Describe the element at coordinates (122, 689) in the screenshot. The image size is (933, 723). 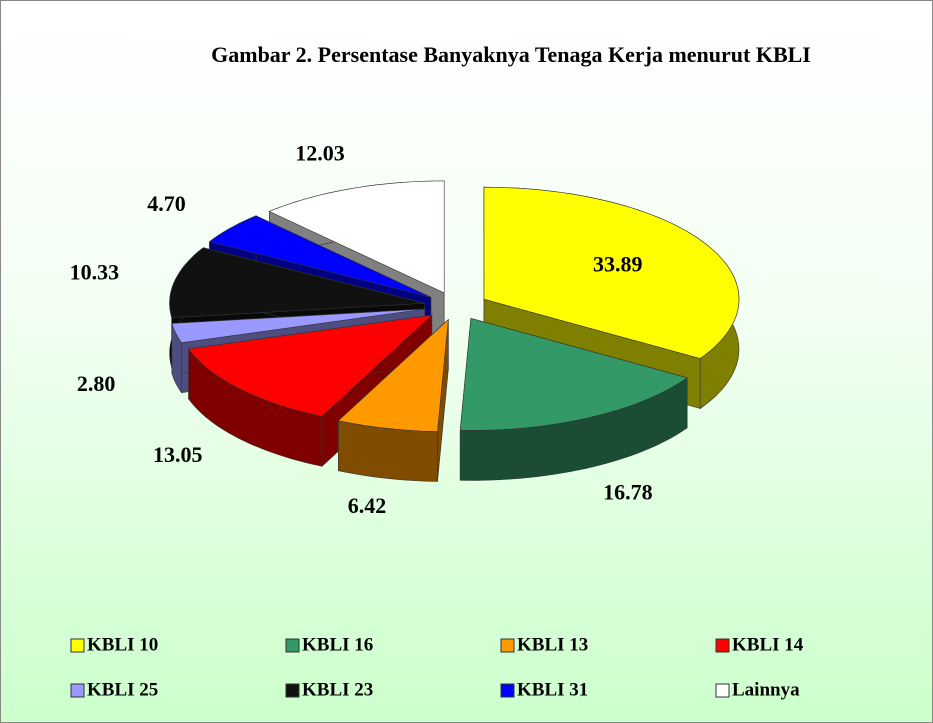
I see `legend-label: KBLI 25` at that location.